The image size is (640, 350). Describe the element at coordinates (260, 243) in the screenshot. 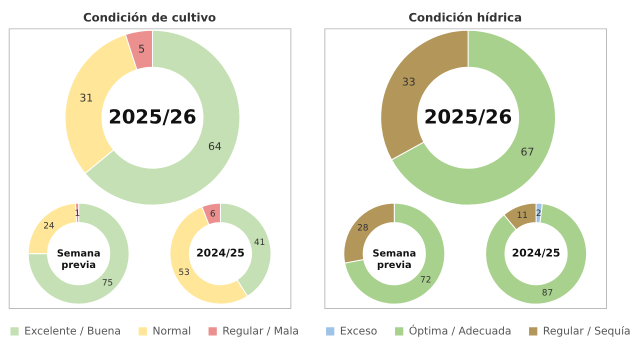

I see `data-label: 41` at that location.